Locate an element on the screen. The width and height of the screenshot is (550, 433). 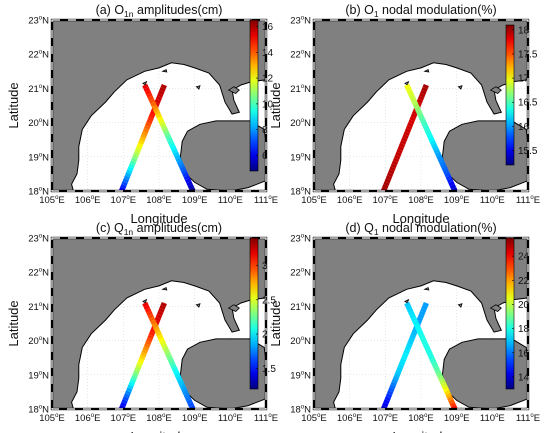
colorbar-tick-label: 17 is located at coordinates (524, 79).